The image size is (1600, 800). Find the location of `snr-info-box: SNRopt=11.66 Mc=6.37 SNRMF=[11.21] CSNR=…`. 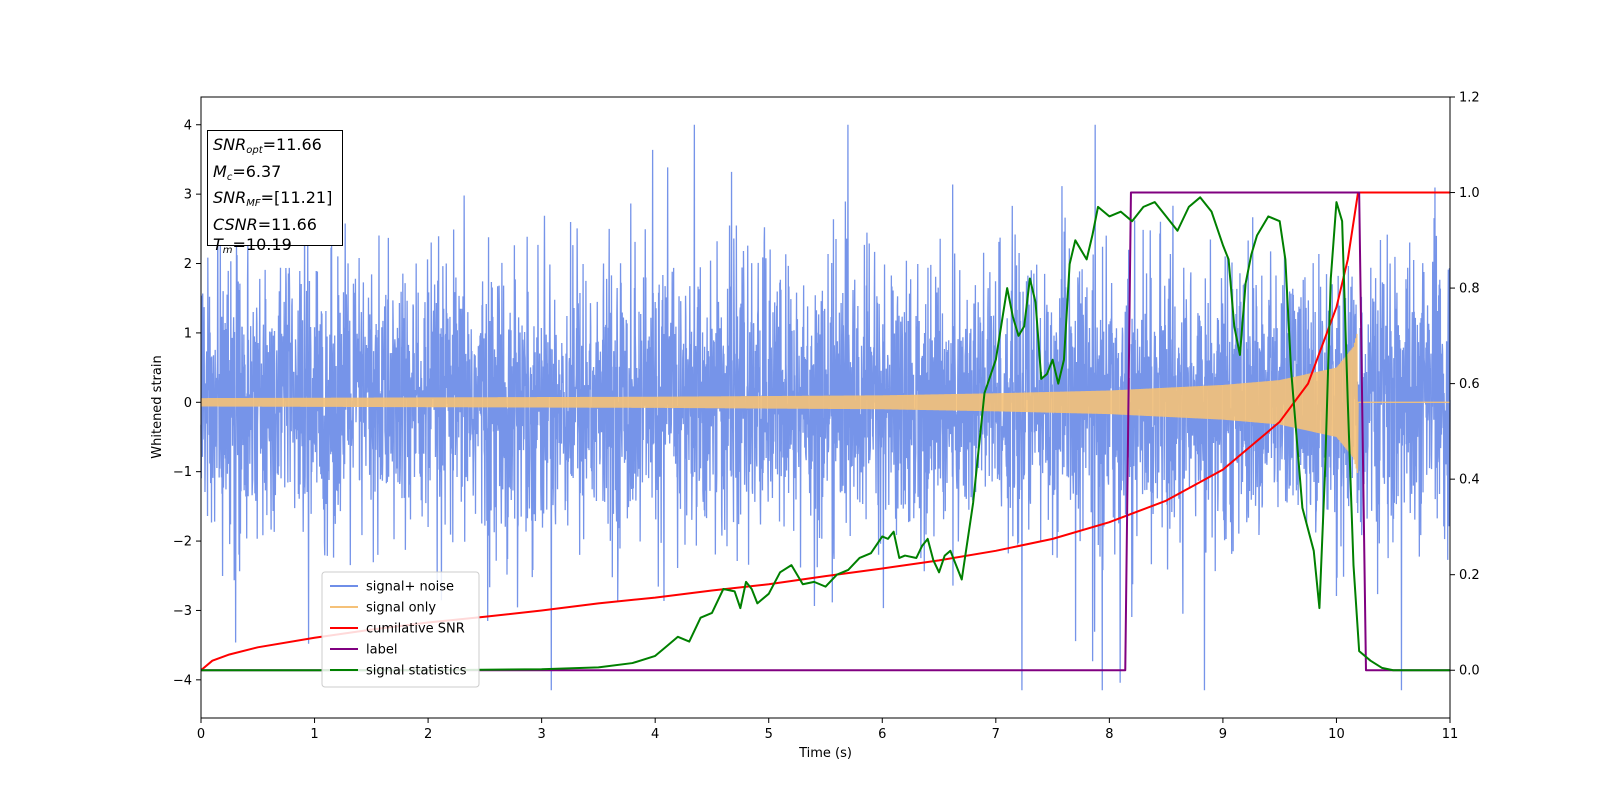

snr-info-box: SNRopt=11.66 Mc=6.37 SNRMF=[11.21] CSNR=… is located at coordinates (275, 193).